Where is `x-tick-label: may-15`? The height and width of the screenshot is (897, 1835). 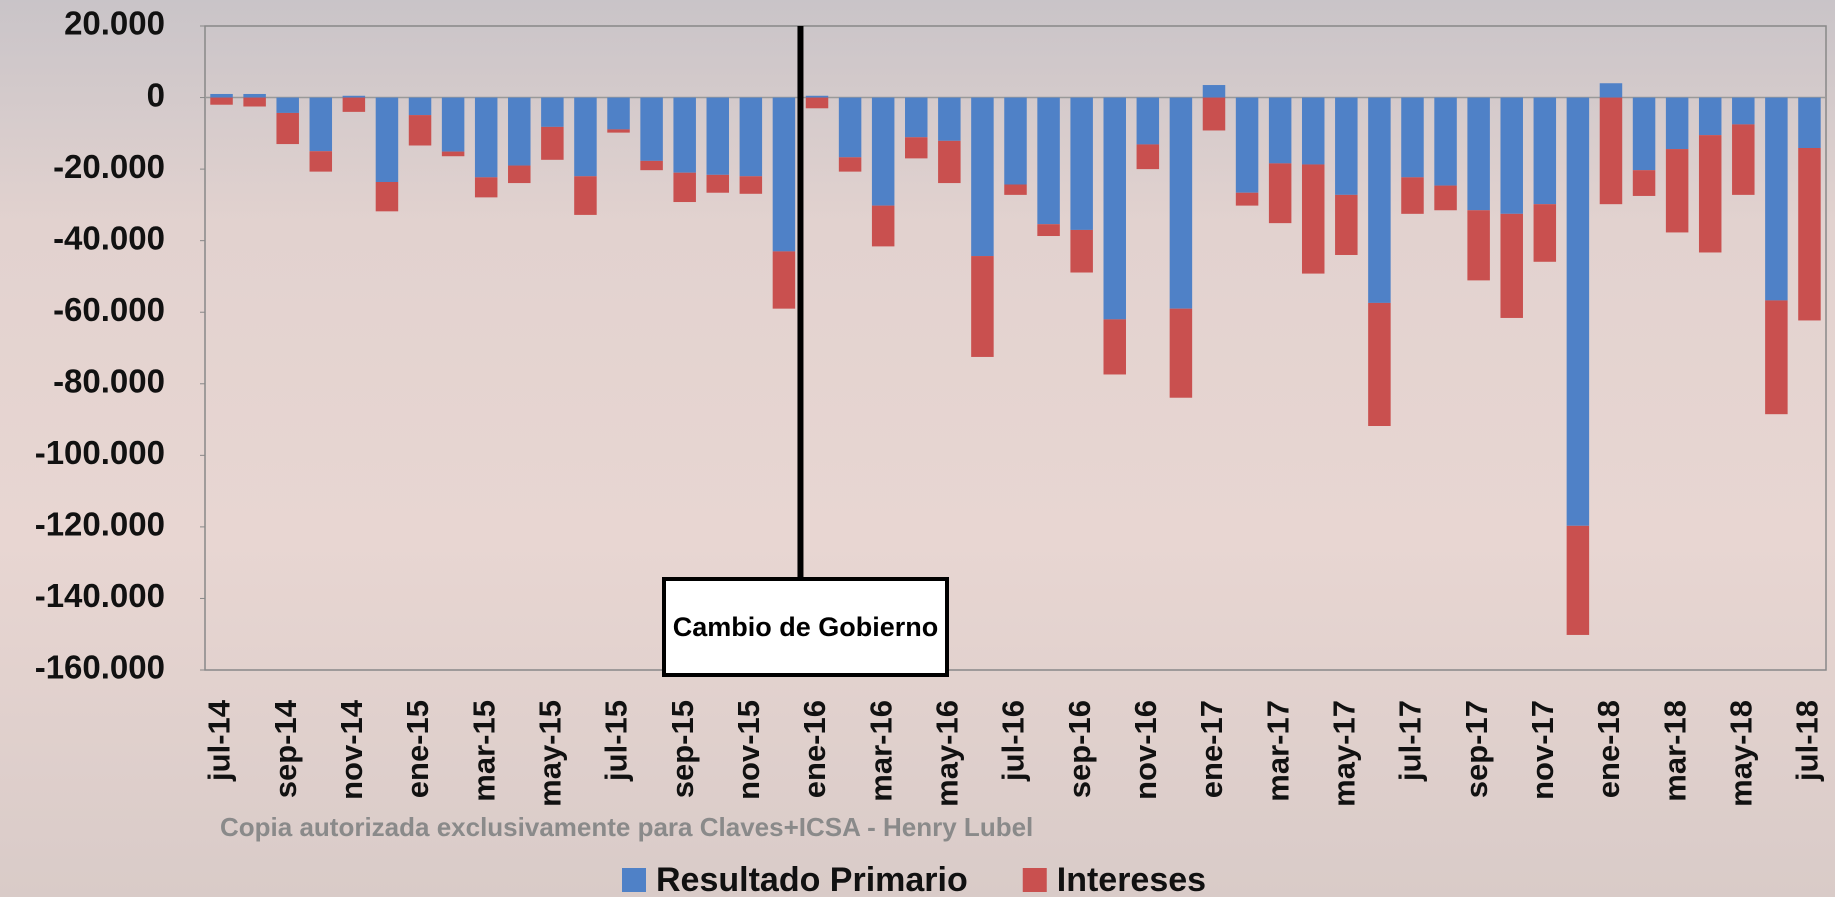
x-tick-label: may-15 is located at coordinates (550, 753).